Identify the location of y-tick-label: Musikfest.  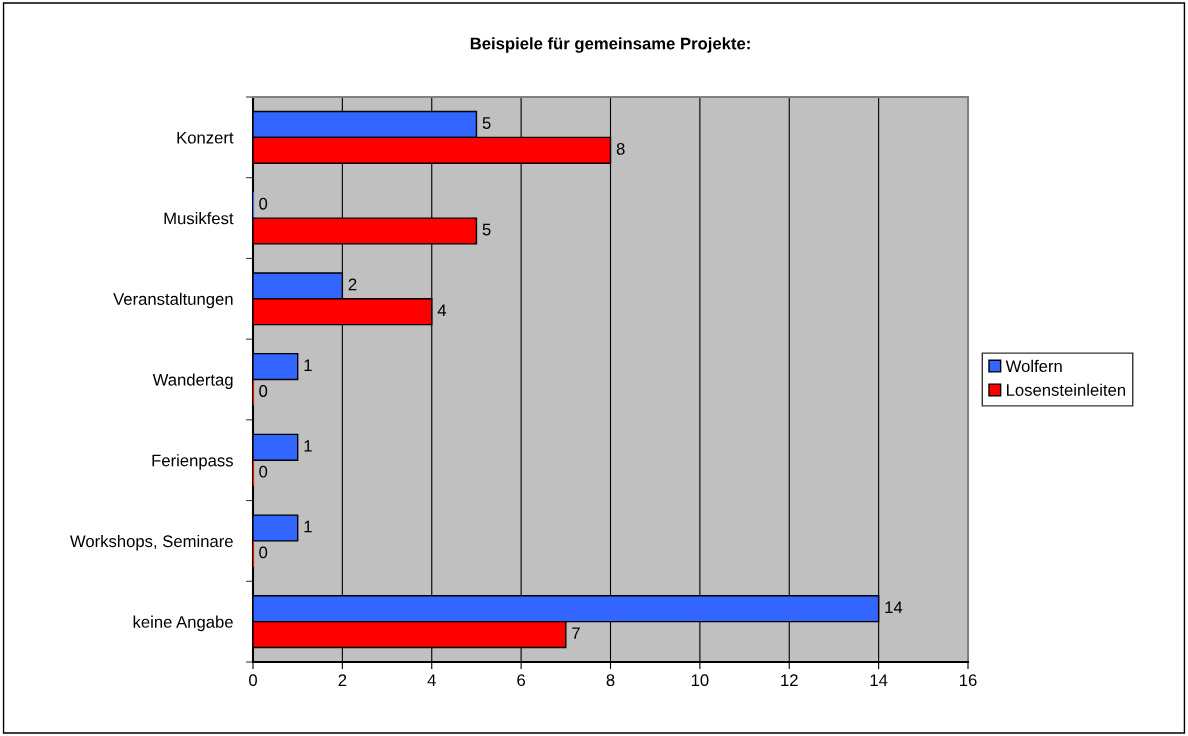
(199, 218).